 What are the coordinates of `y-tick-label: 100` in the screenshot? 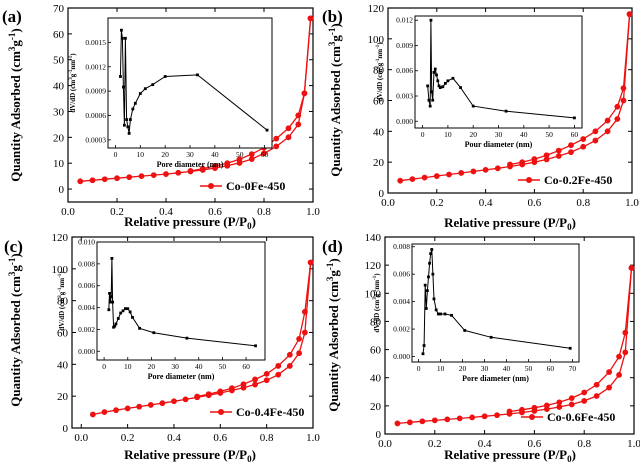 It's located at (373, 294).